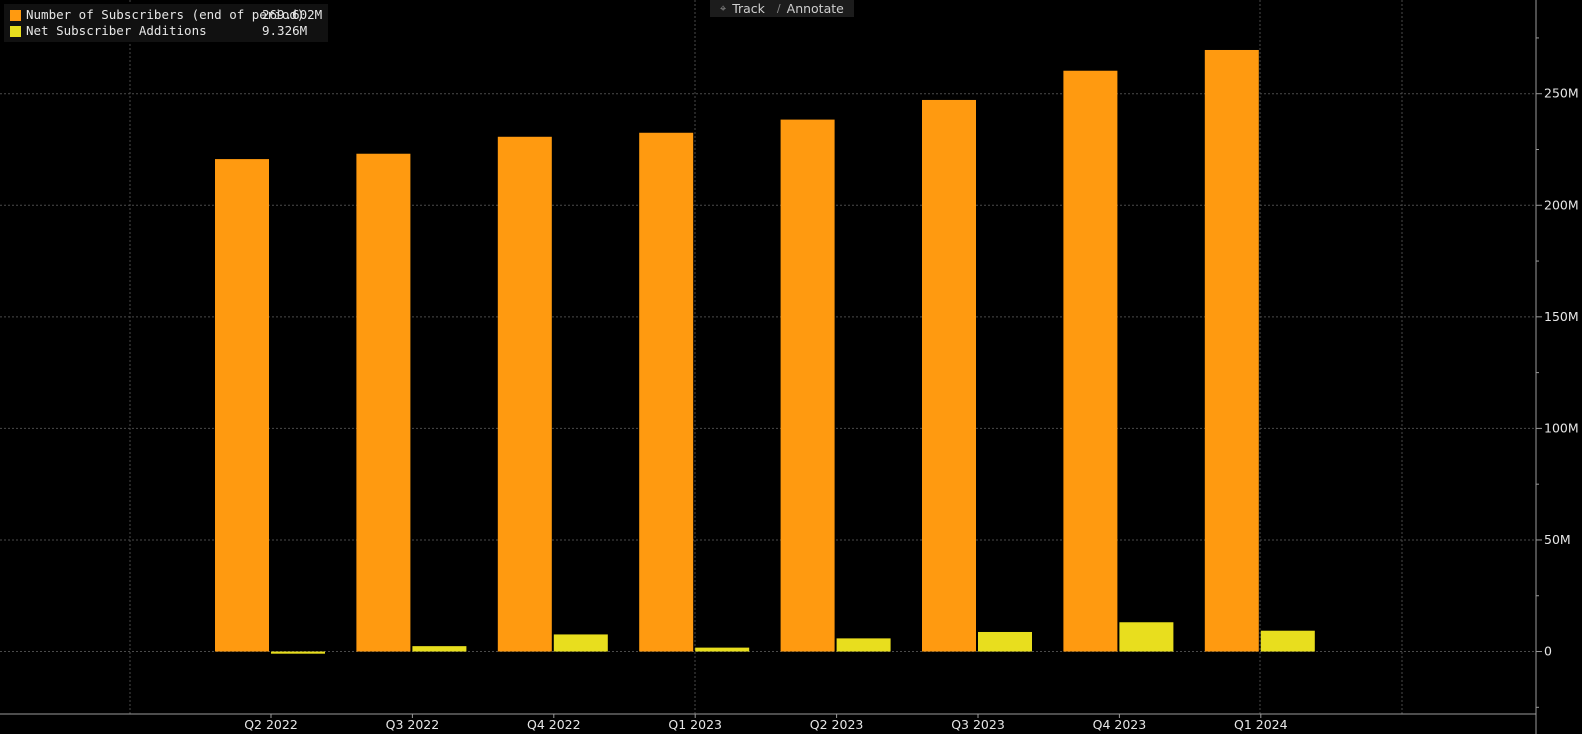  Describe the element at coordinates (778, 8) in the screenshot. I see `pencil-line-icon: ∕` at that location.